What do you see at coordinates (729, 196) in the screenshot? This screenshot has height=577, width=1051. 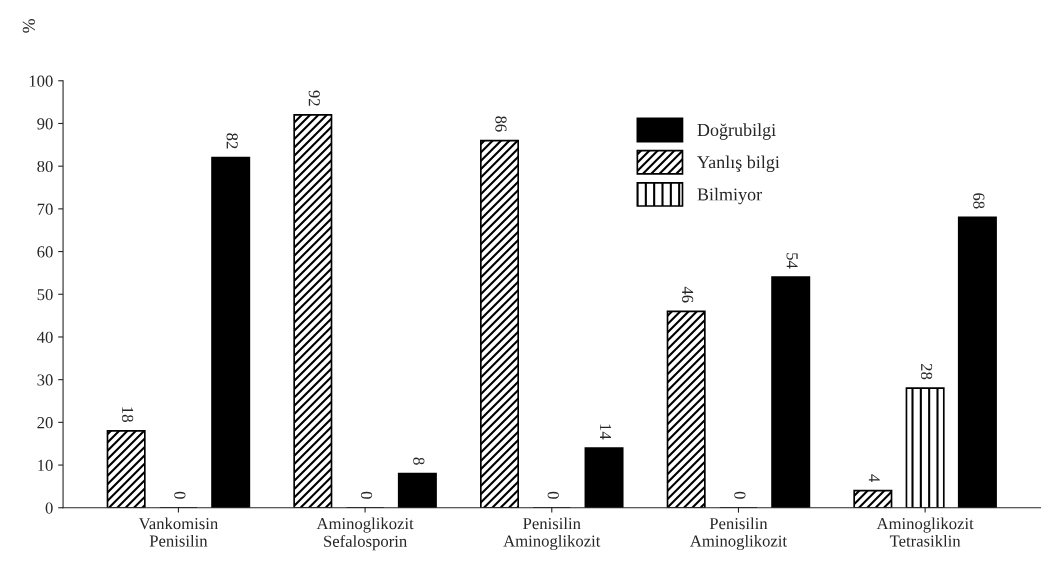 I see `legend-label: Bilmiyor` at bounding box center [729, 196].